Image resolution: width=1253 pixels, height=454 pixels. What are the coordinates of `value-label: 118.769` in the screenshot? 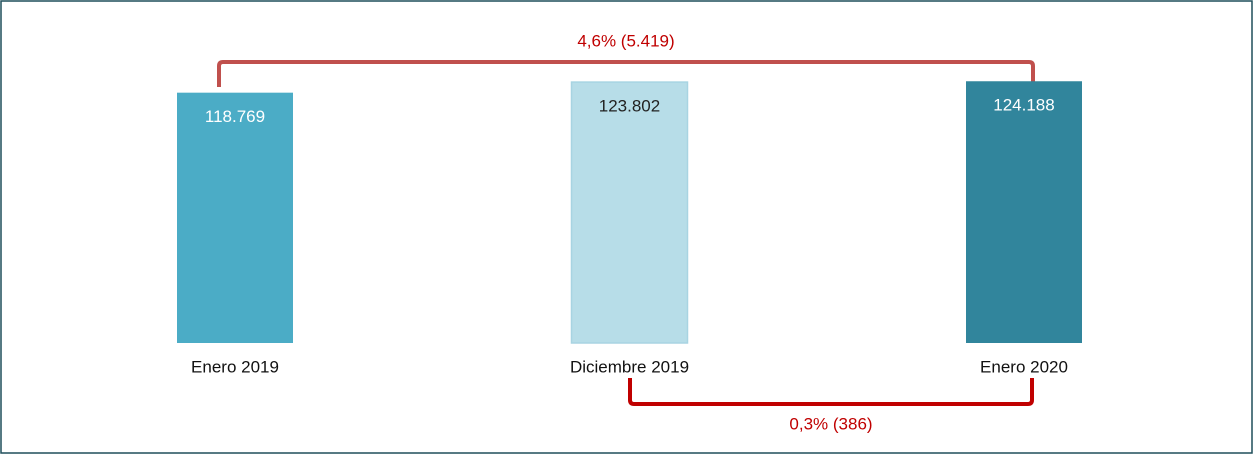 It's located at (235, 116).